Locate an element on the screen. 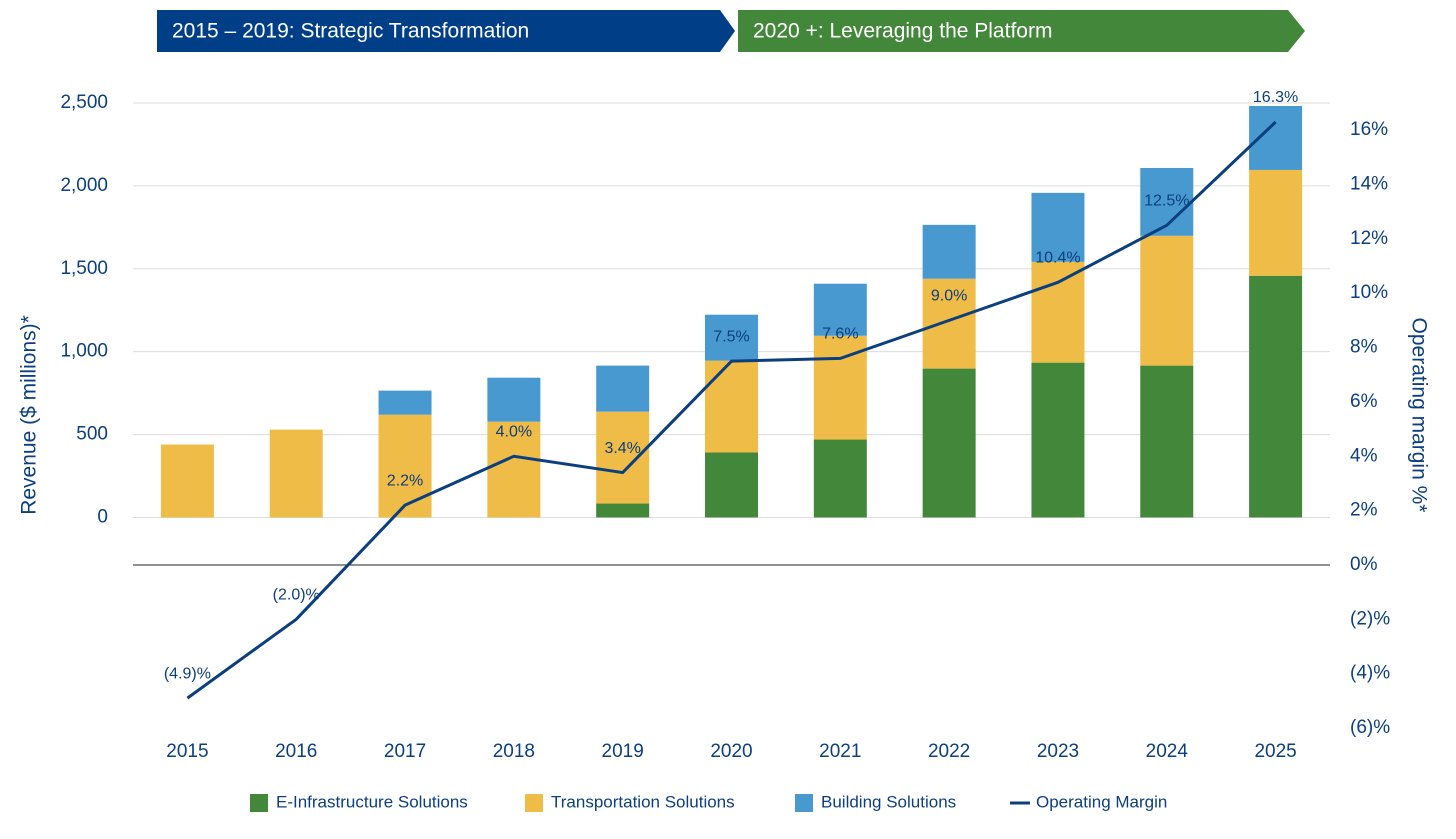 The width and height of the screenshot is (1456, 839). y-tick-label: 2,500 is located at coordinates (84, 102).